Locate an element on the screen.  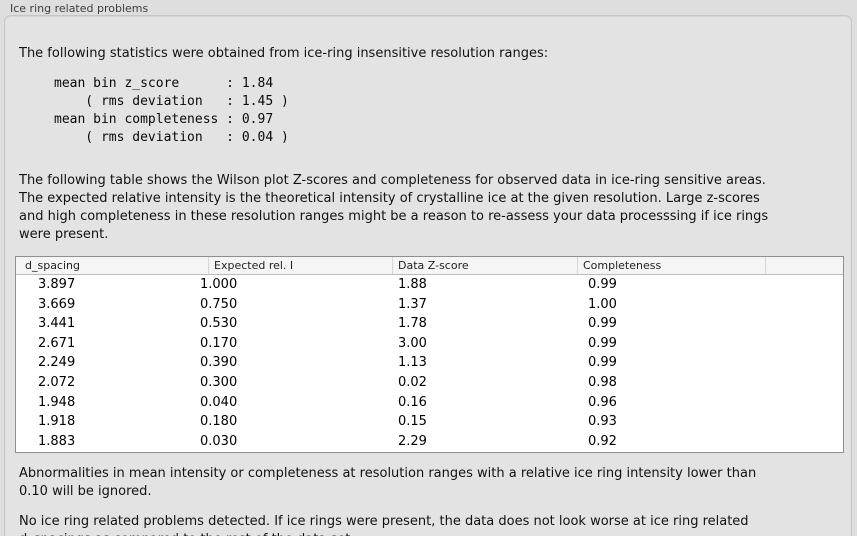
table-cell: 0.040 is located at coordinates (219, 402).